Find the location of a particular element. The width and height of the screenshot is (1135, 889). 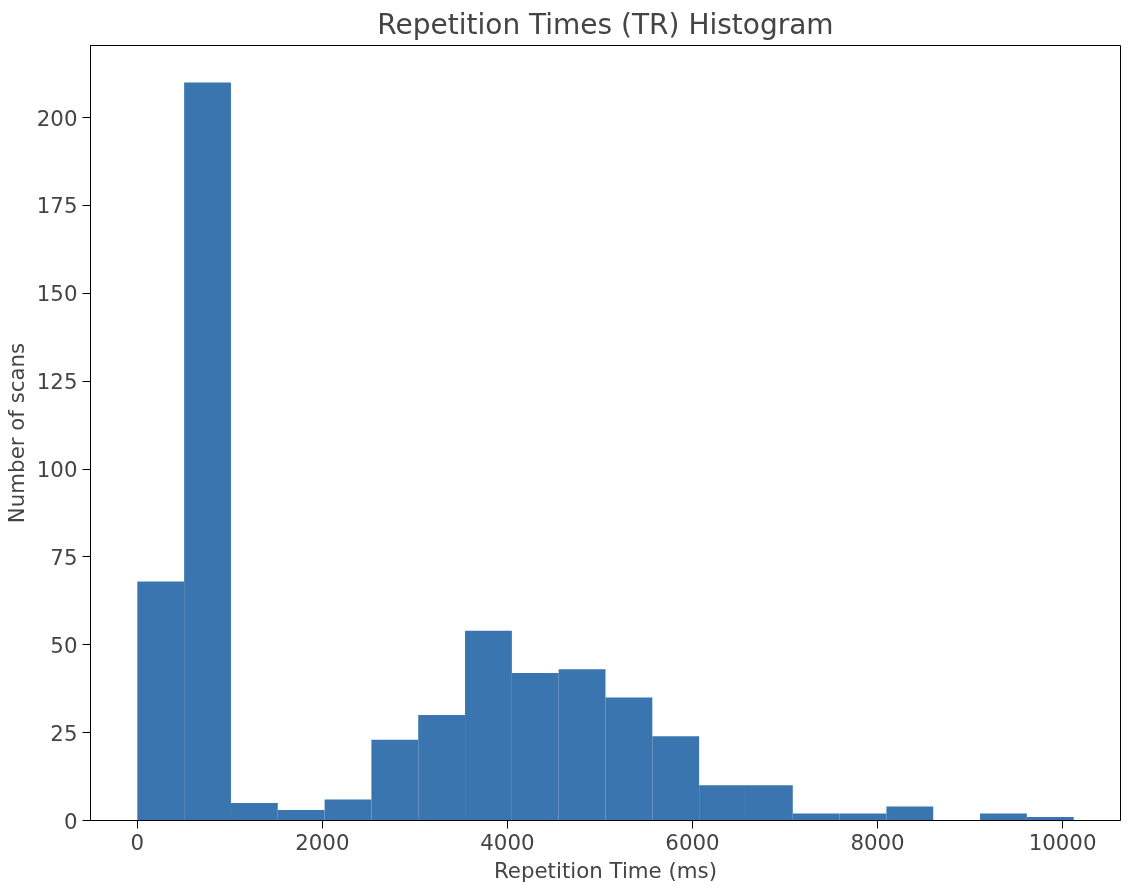

x-tick-label: 8000 is located at coordinates (877, 842).